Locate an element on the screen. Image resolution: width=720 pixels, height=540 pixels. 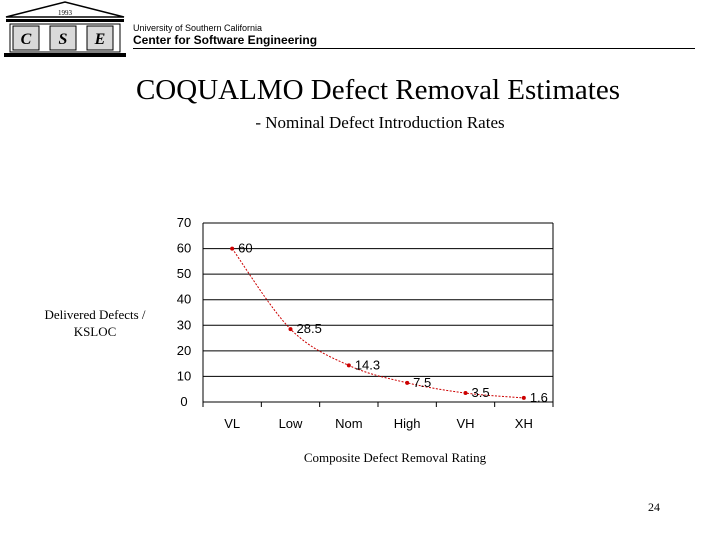
y-tick-label: 40 is located at coordinates (184, 299).